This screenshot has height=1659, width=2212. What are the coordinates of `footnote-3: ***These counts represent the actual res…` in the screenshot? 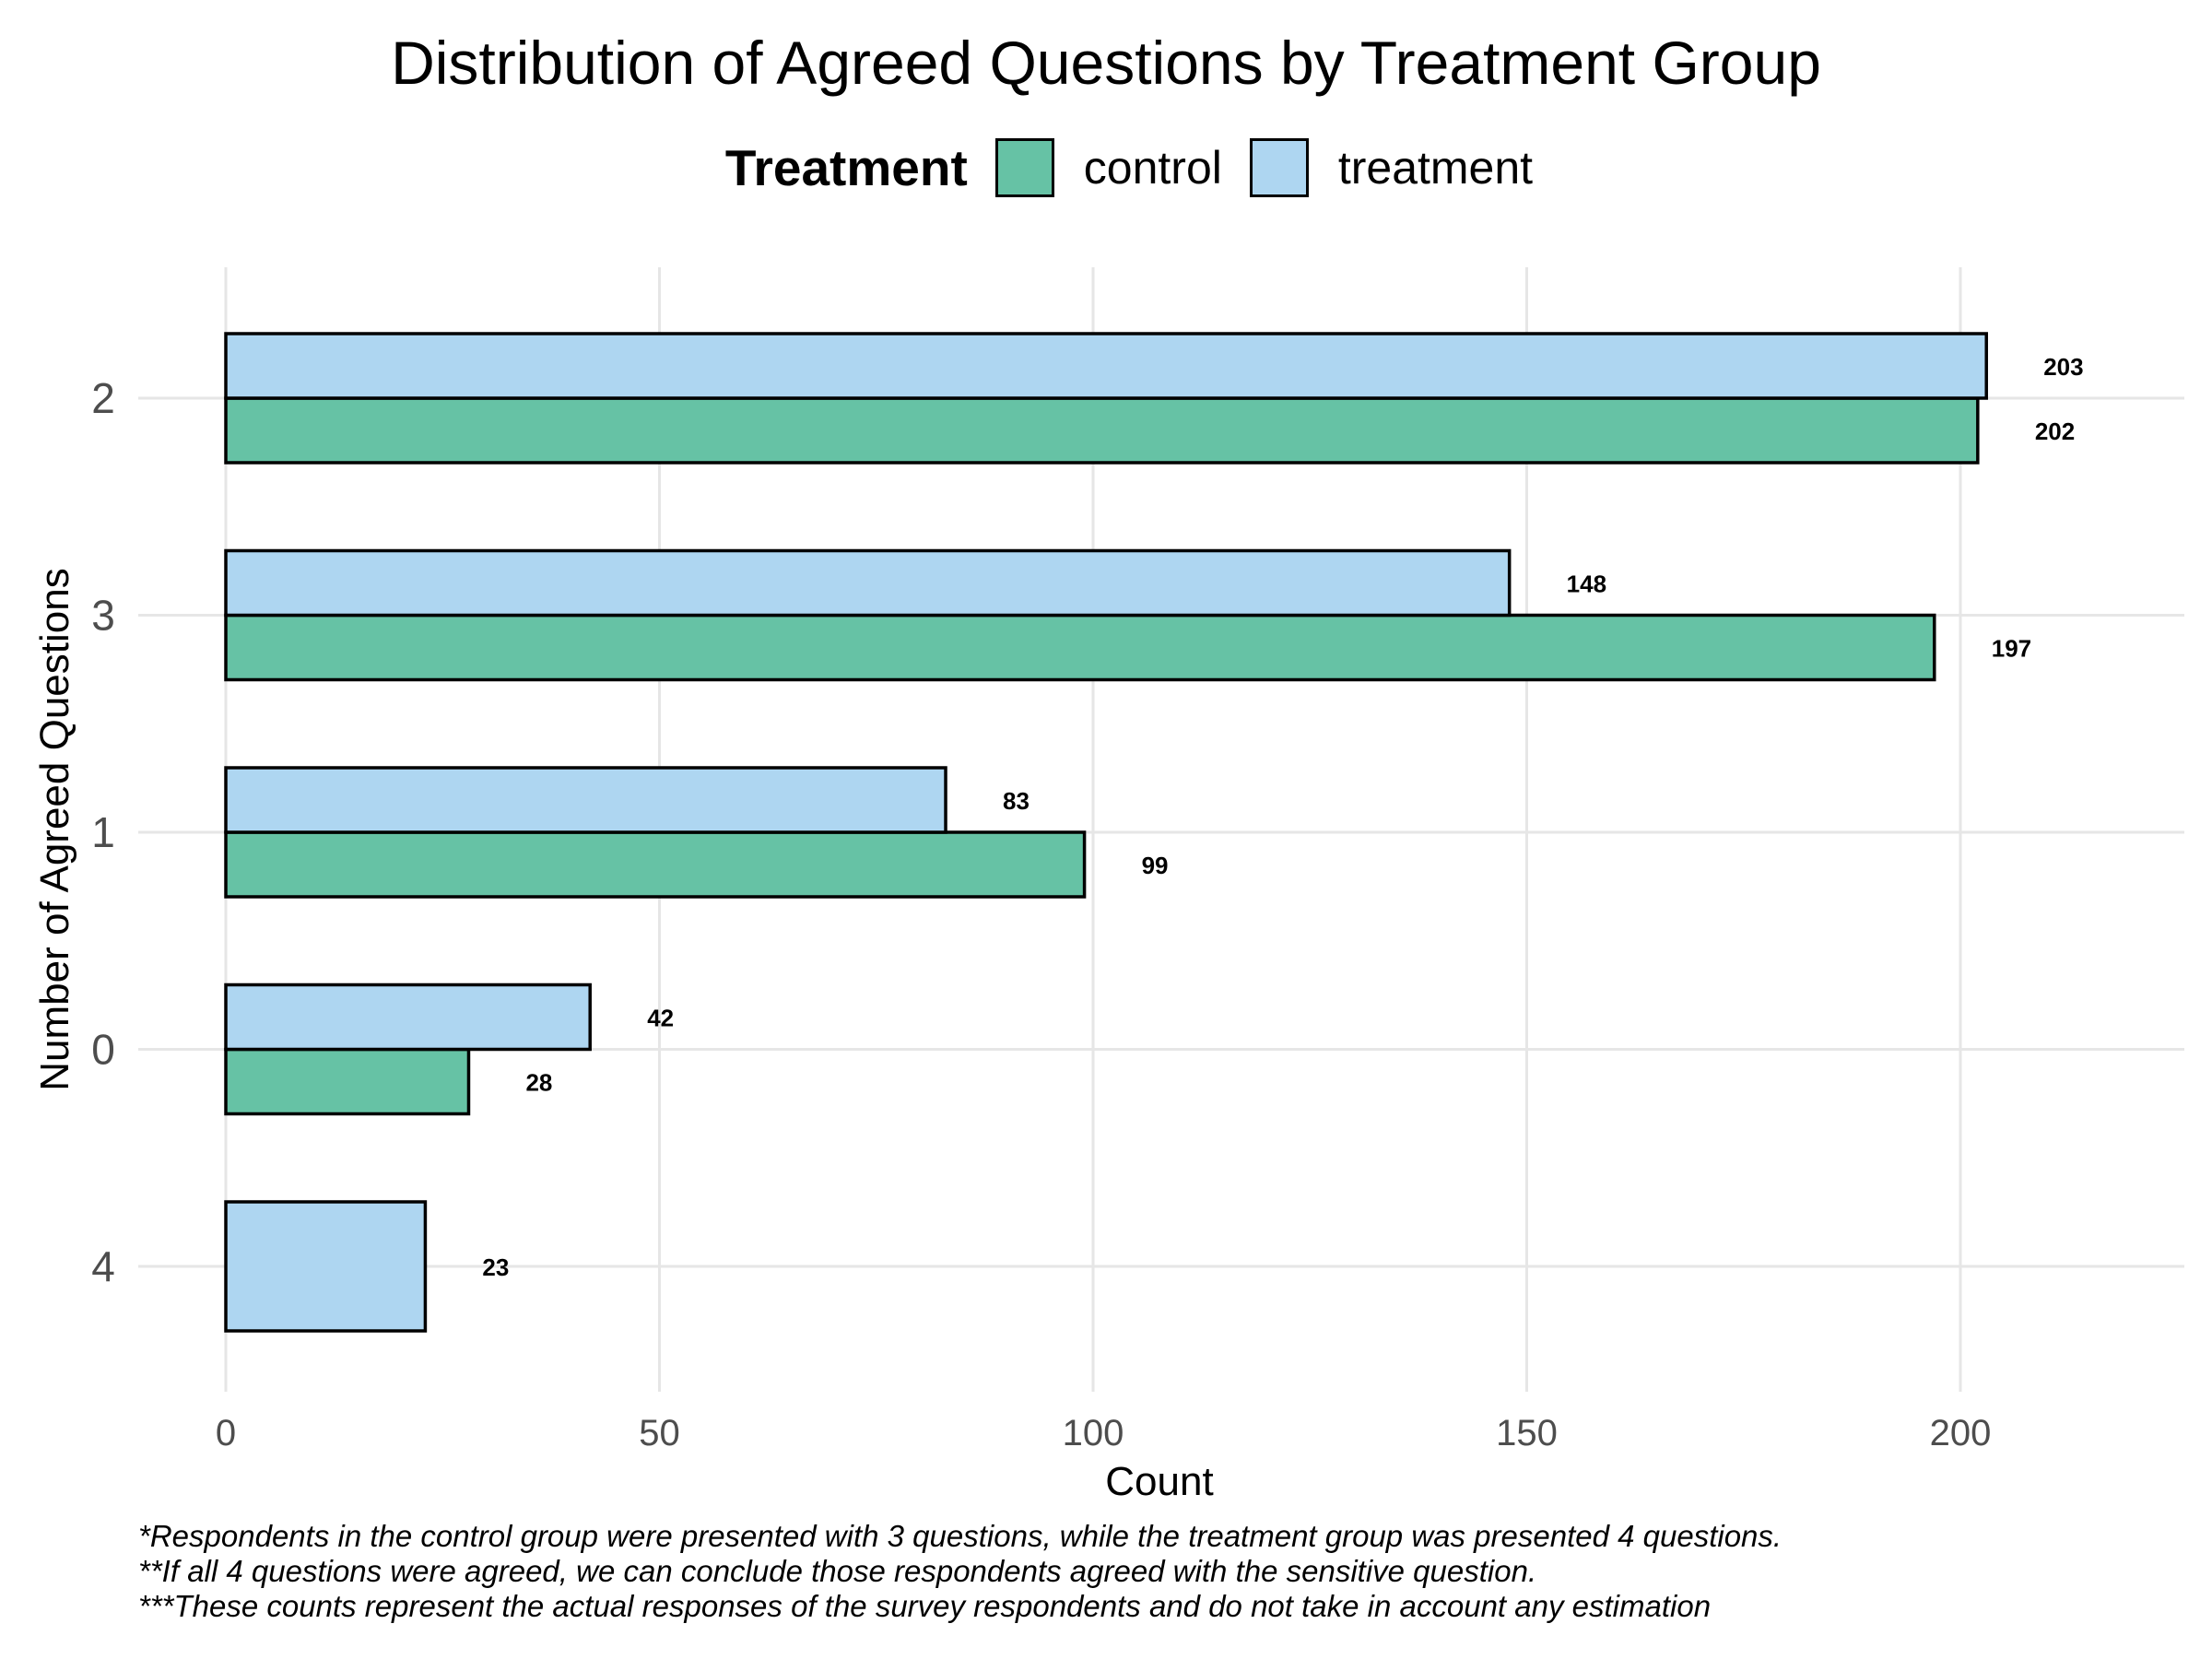 It's located at (925, 1606).